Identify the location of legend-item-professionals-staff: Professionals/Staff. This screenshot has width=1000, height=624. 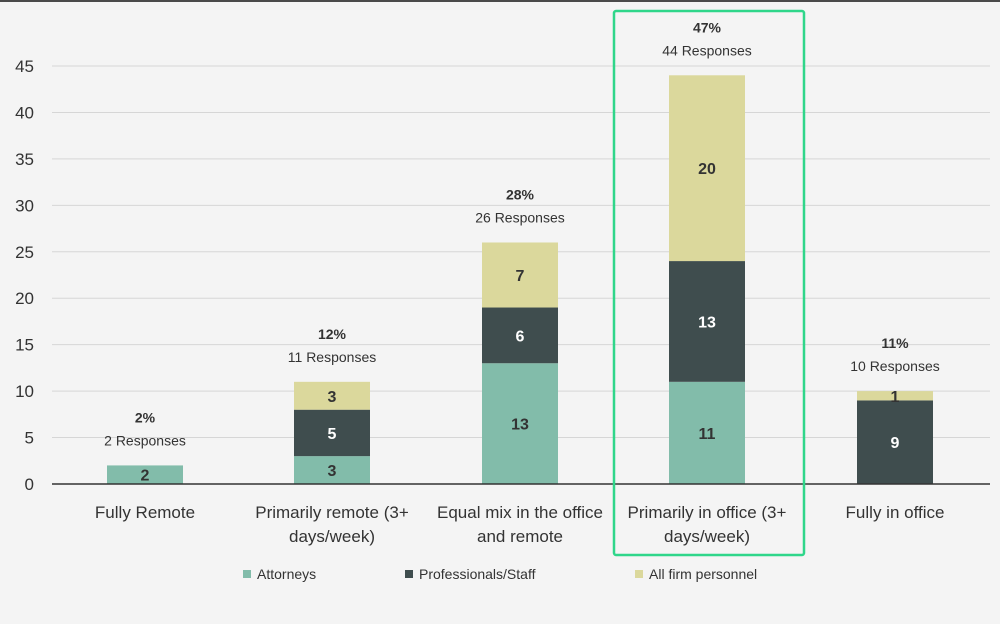
(470, 574).